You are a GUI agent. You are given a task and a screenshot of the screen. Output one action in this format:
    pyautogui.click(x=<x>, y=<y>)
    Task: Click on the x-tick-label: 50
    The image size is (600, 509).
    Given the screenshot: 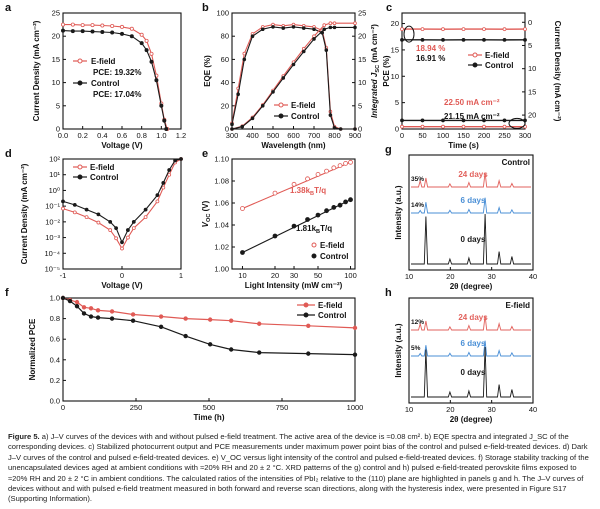 What is the action you would take?
    pyautogui.click(x=422, y=135)
    